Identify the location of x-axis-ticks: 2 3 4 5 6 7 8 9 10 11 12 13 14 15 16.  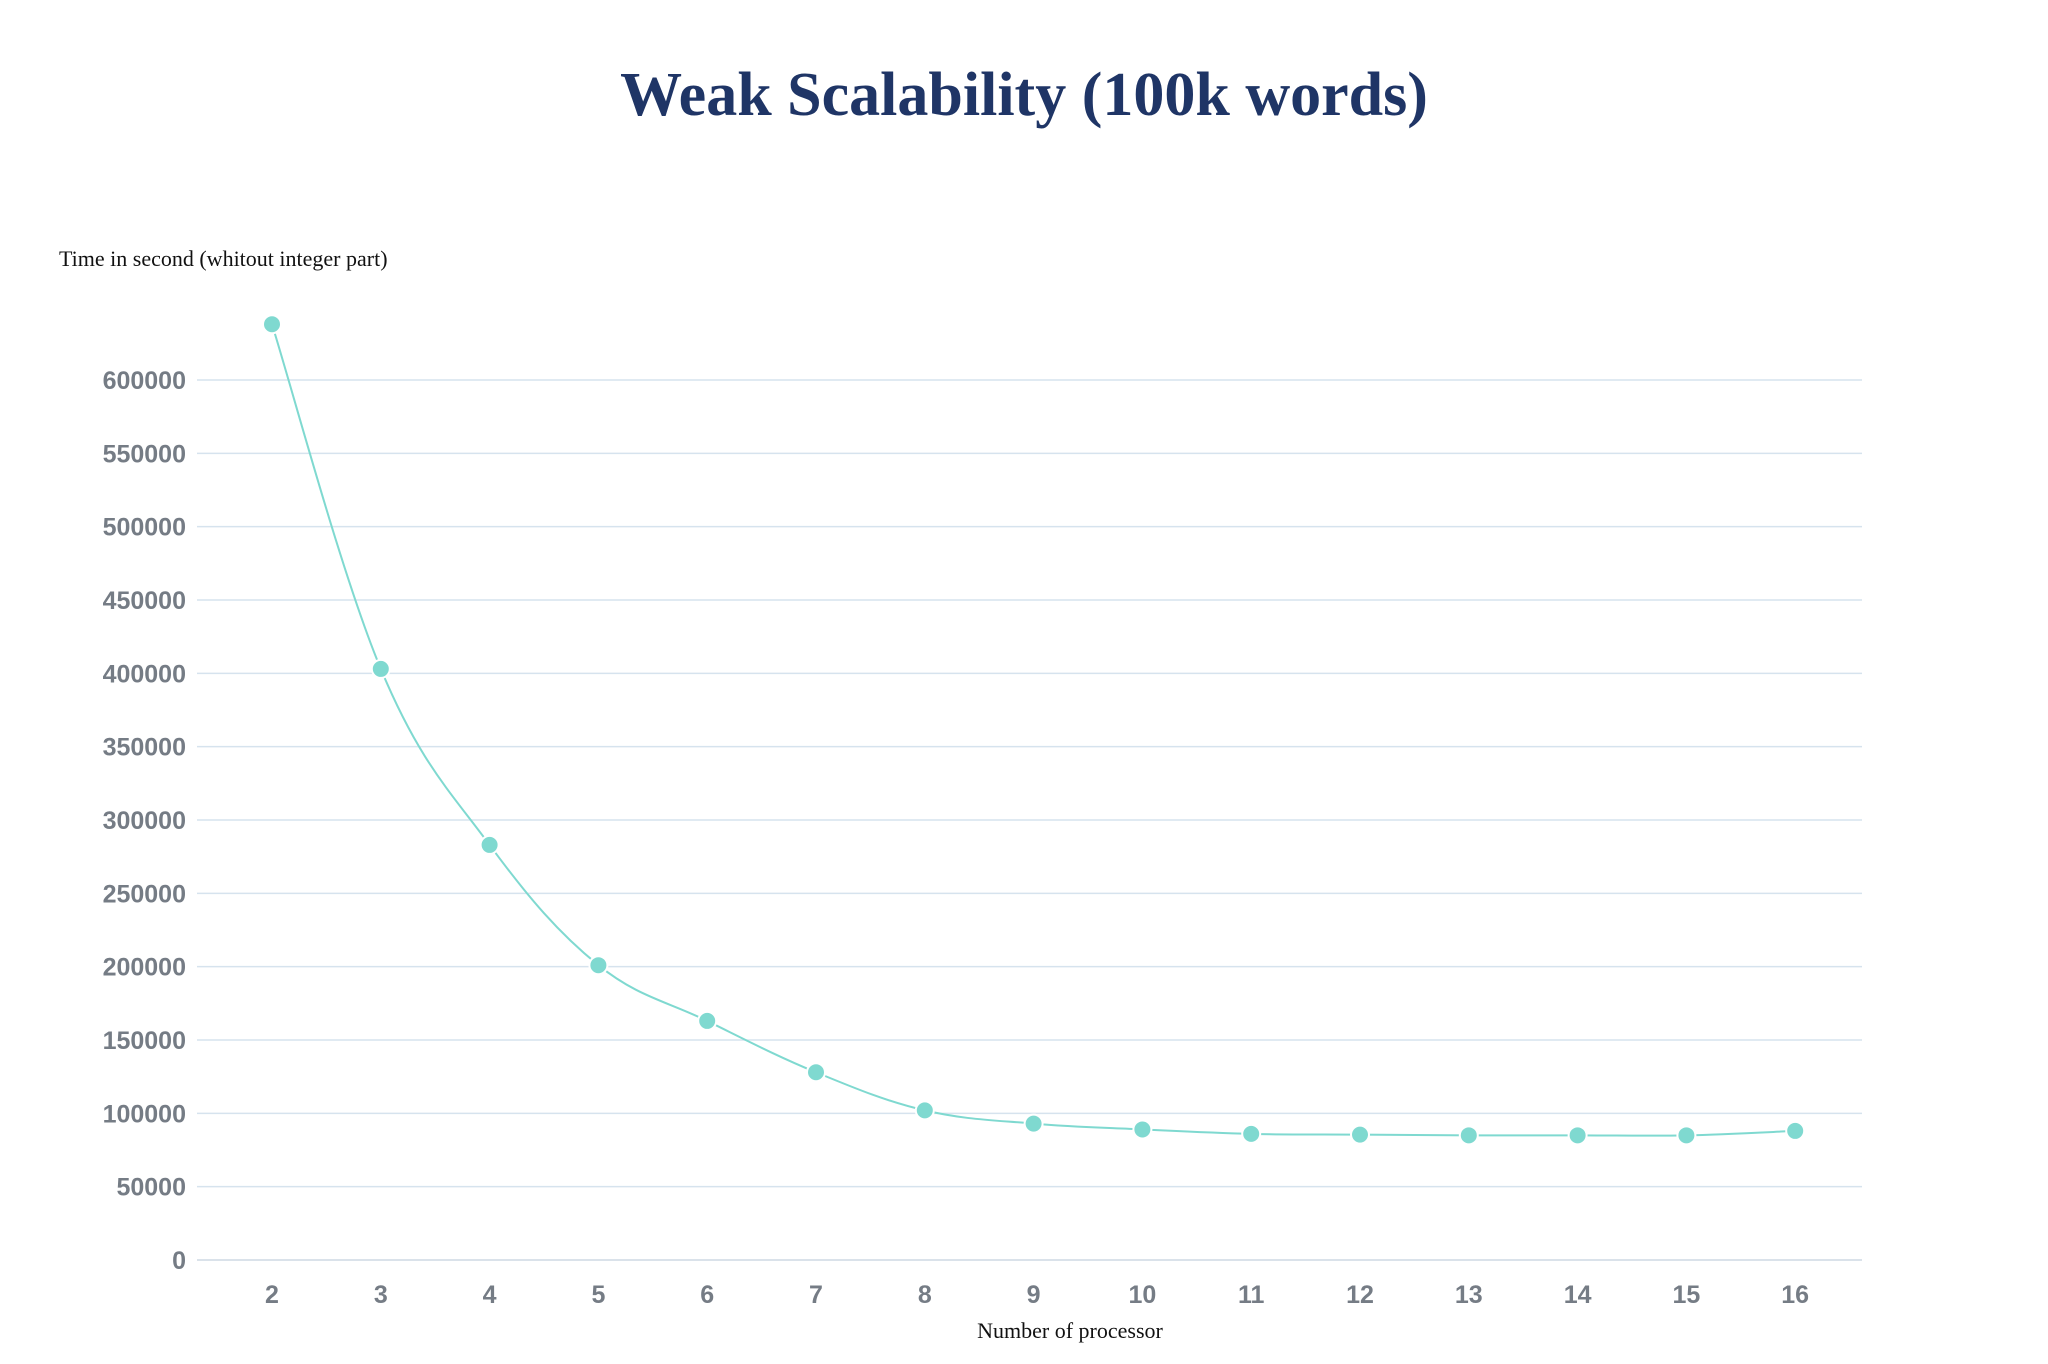
(1037, 1295).